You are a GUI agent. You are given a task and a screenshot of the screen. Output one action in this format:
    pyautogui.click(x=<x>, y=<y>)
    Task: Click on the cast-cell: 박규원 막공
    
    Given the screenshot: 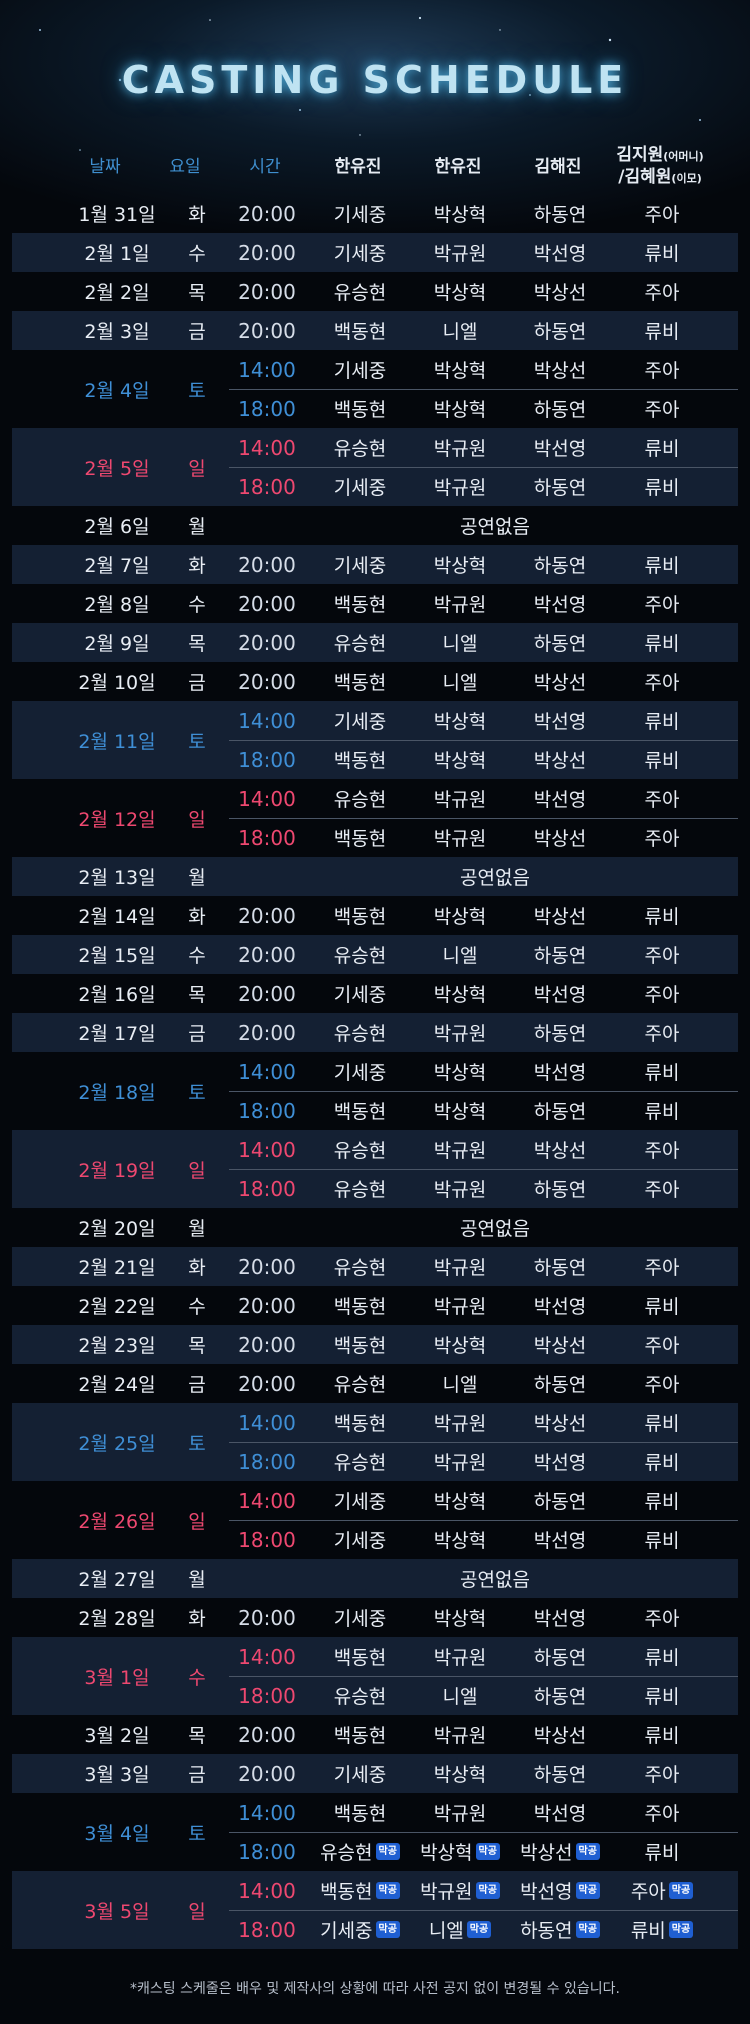 What is the action you would take?
    pyautogui.click(x=460, y=1890)
    